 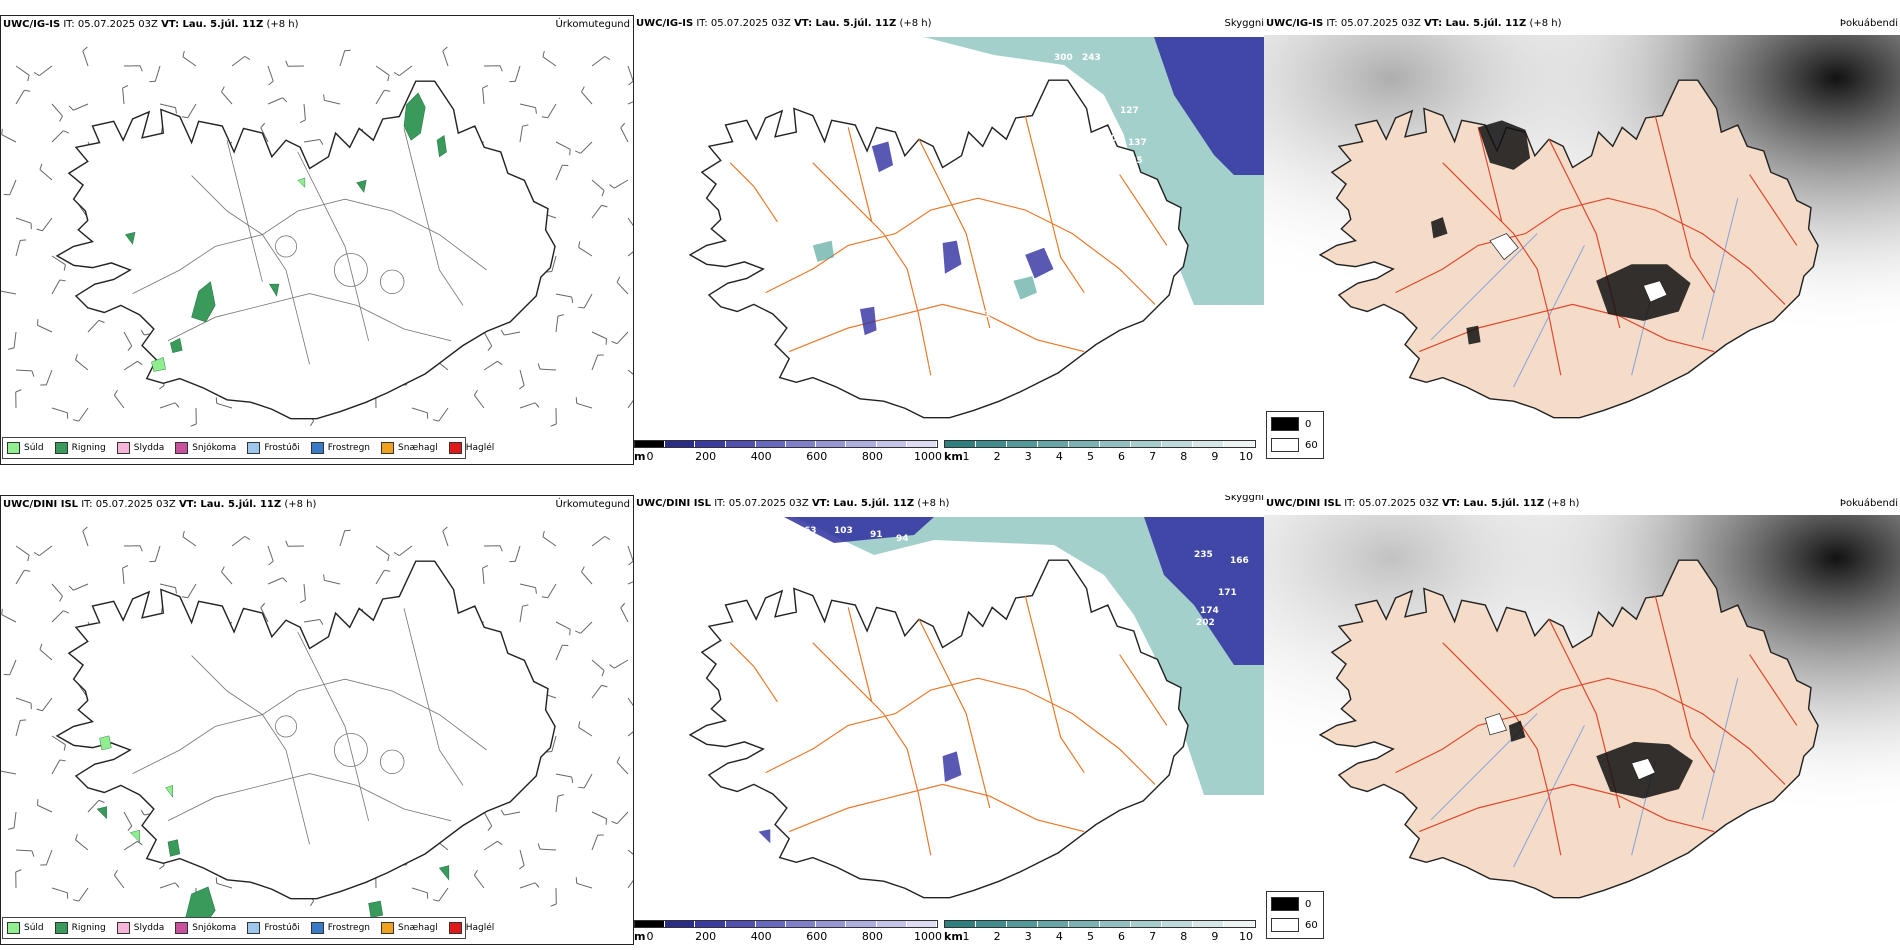 What do you see at coordinates (1246, 936) in the screenshot?
I see `colorbar-tick: 10` at bounding box center [1246, 936].